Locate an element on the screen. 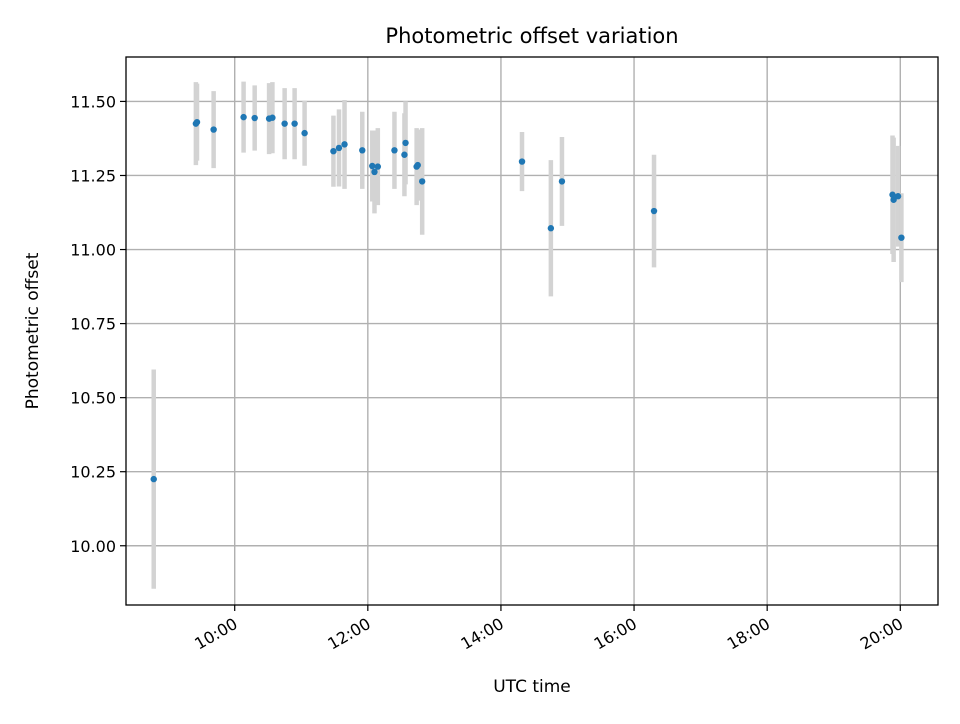  chart-title: Photometric offset variation is located at coordinates (531, 36).